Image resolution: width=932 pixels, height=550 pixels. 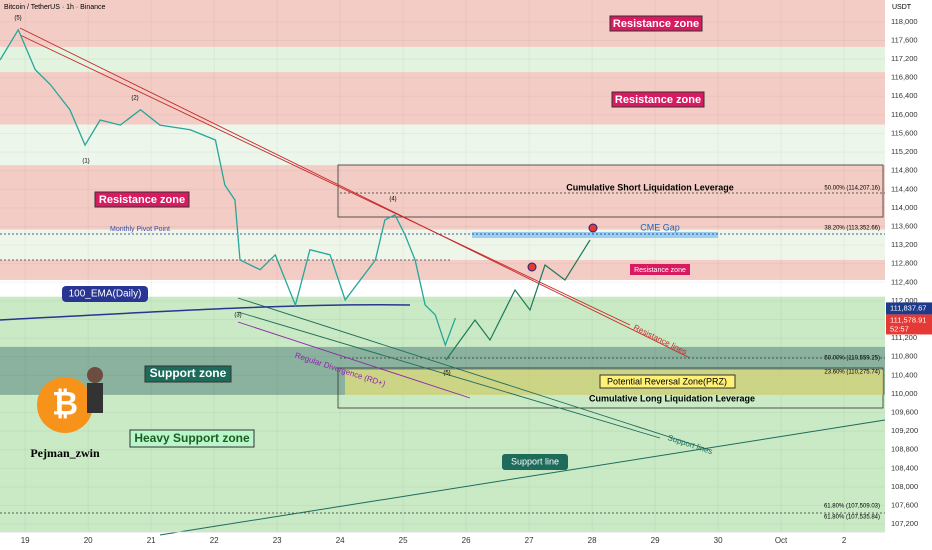 I want to click on x-tick-label: 30, so click(x=718, y=540).